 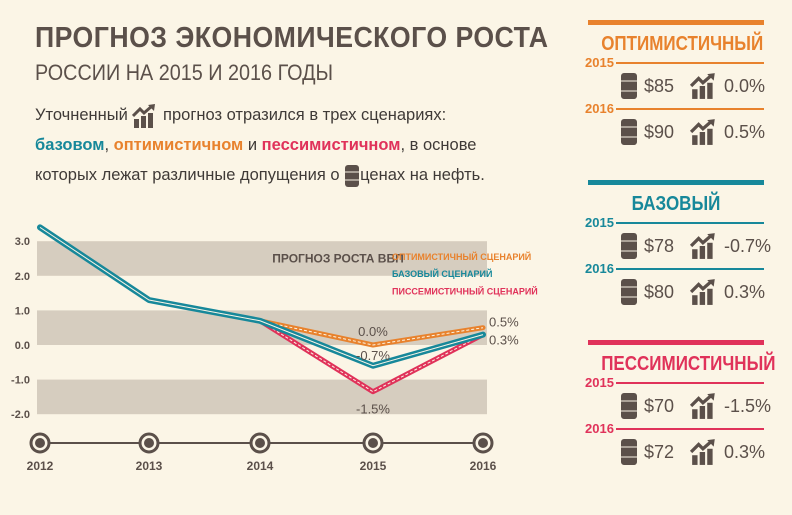 I want to click on oil-price: $70, so click(x=659, y=405).